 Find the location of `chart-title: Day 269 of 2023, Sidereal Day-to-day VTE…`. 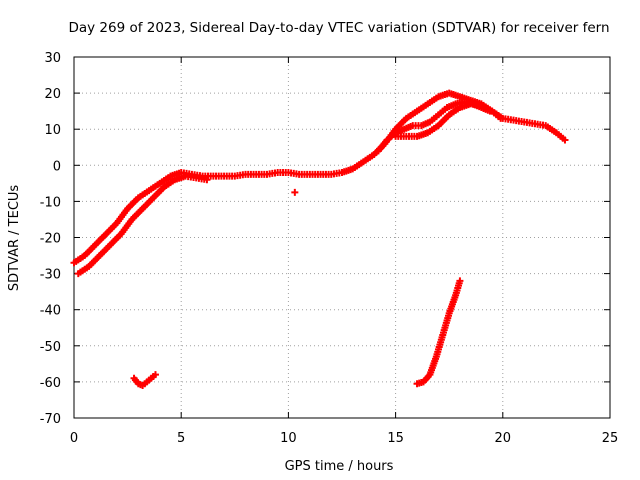

chart-title: Day 269 of 2023, Sidereal Day-to-day VTE… is located at coordinates (338, 28).